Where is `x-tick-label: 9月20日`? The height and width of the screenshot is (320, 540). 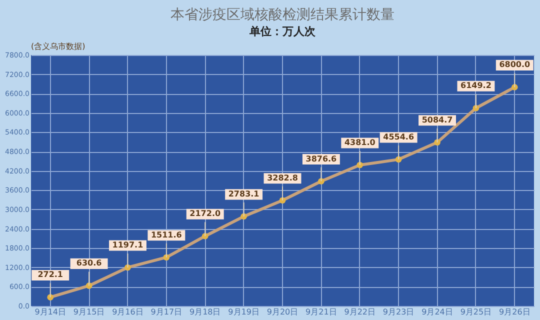
x-tick-label: 9月20日 is located at coordinates (282, 312).